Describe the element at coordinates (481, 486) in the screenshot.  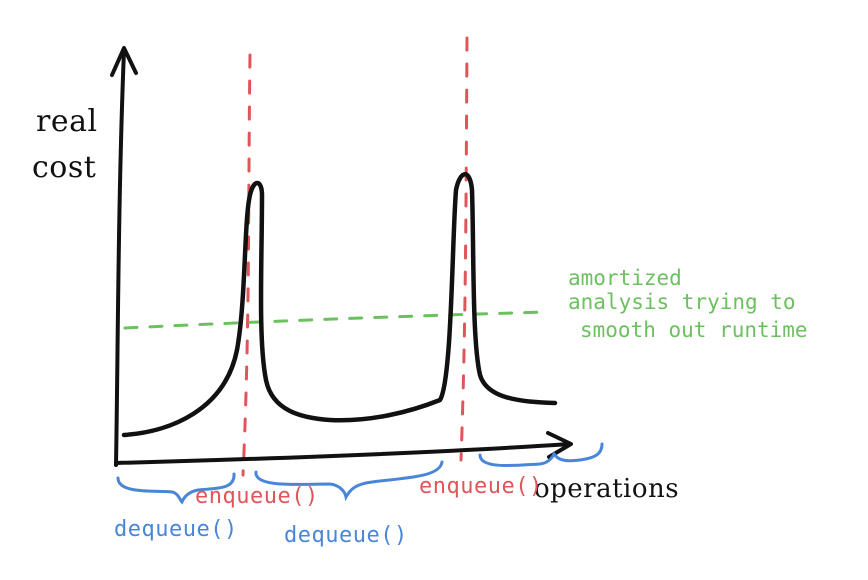
I see `enqueue-label-2: enqueue()` at that location.